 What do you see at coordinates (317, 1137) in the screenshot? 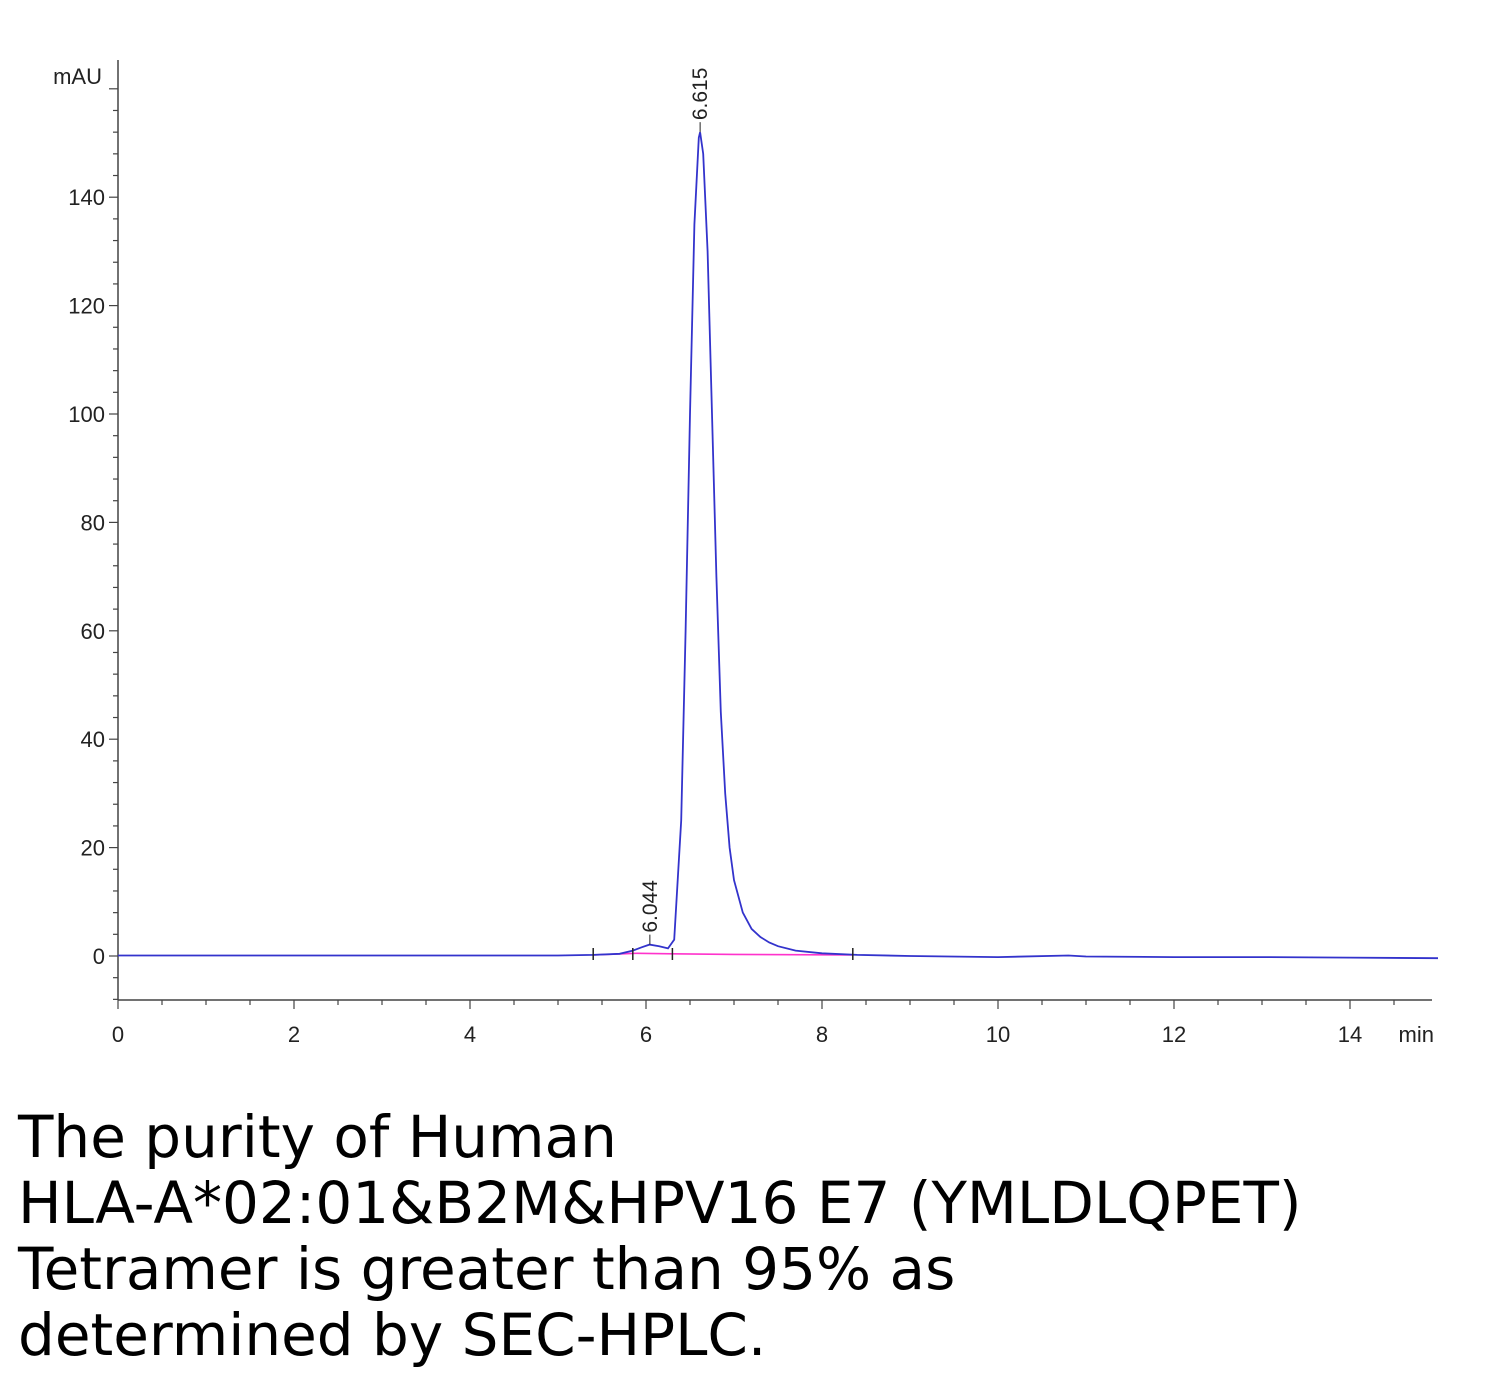
I see `caption-line-1: The purity of Human` at bounding box center [317, 1137].